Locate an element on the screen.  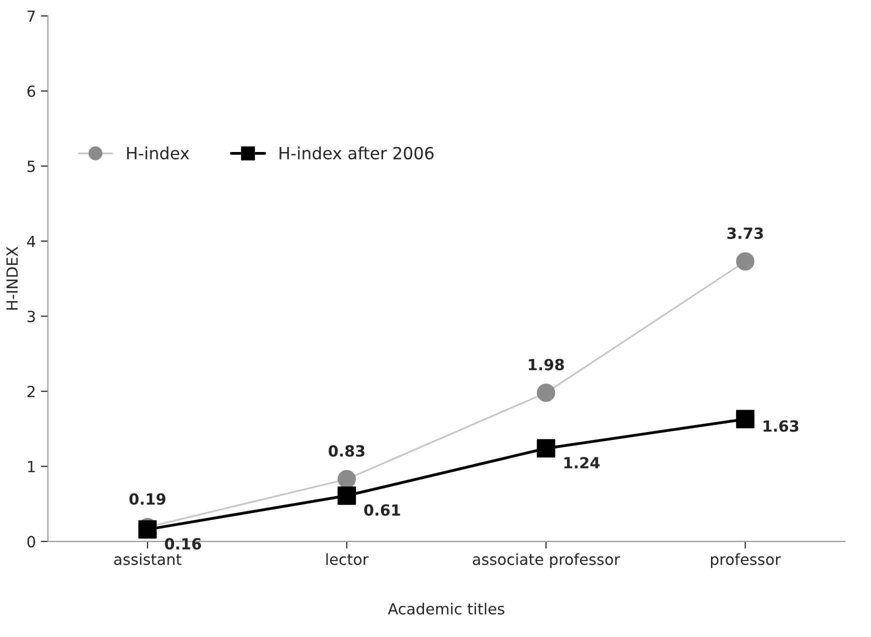
x-axis-title: Academic titles is located at coordinates (446, 608).